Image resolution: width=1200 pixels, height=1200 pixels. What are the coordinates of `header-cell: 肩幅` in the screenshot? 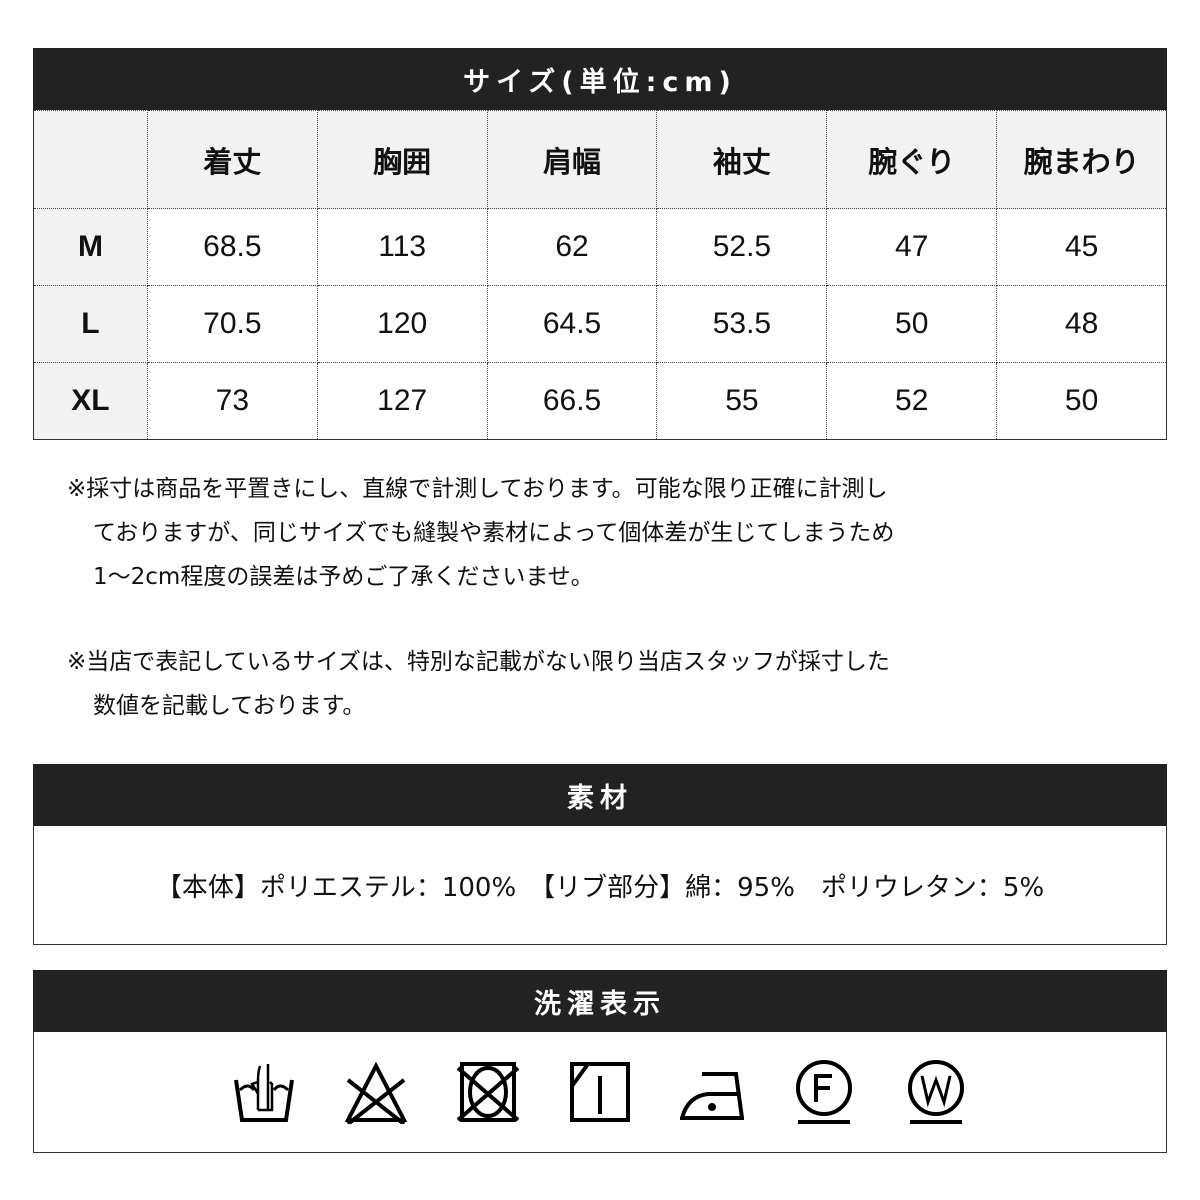 It's located at (572, 159).